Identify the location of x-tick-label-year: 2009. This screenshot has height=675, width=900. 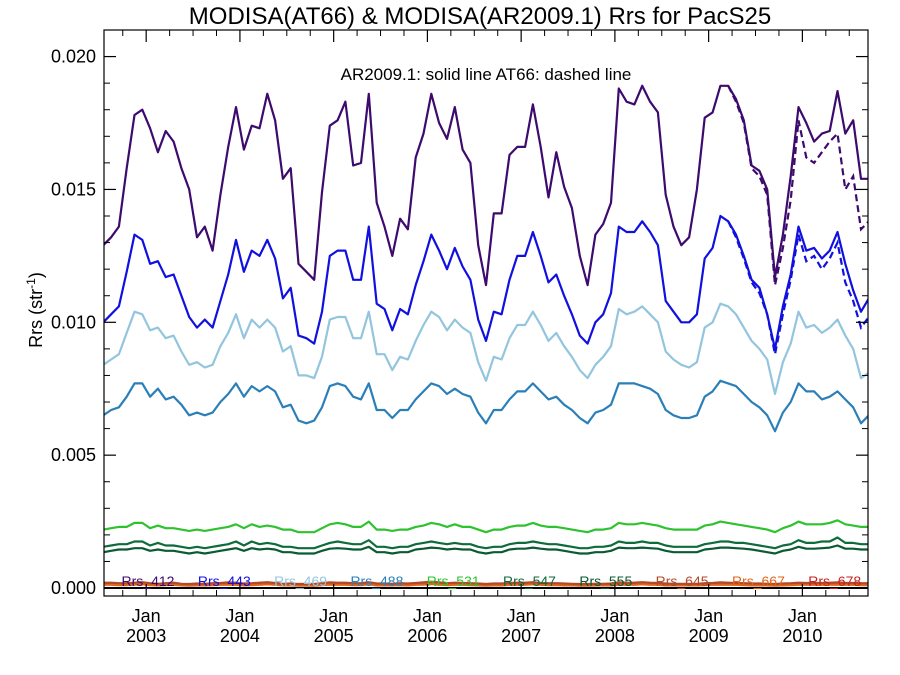
(709, 636).